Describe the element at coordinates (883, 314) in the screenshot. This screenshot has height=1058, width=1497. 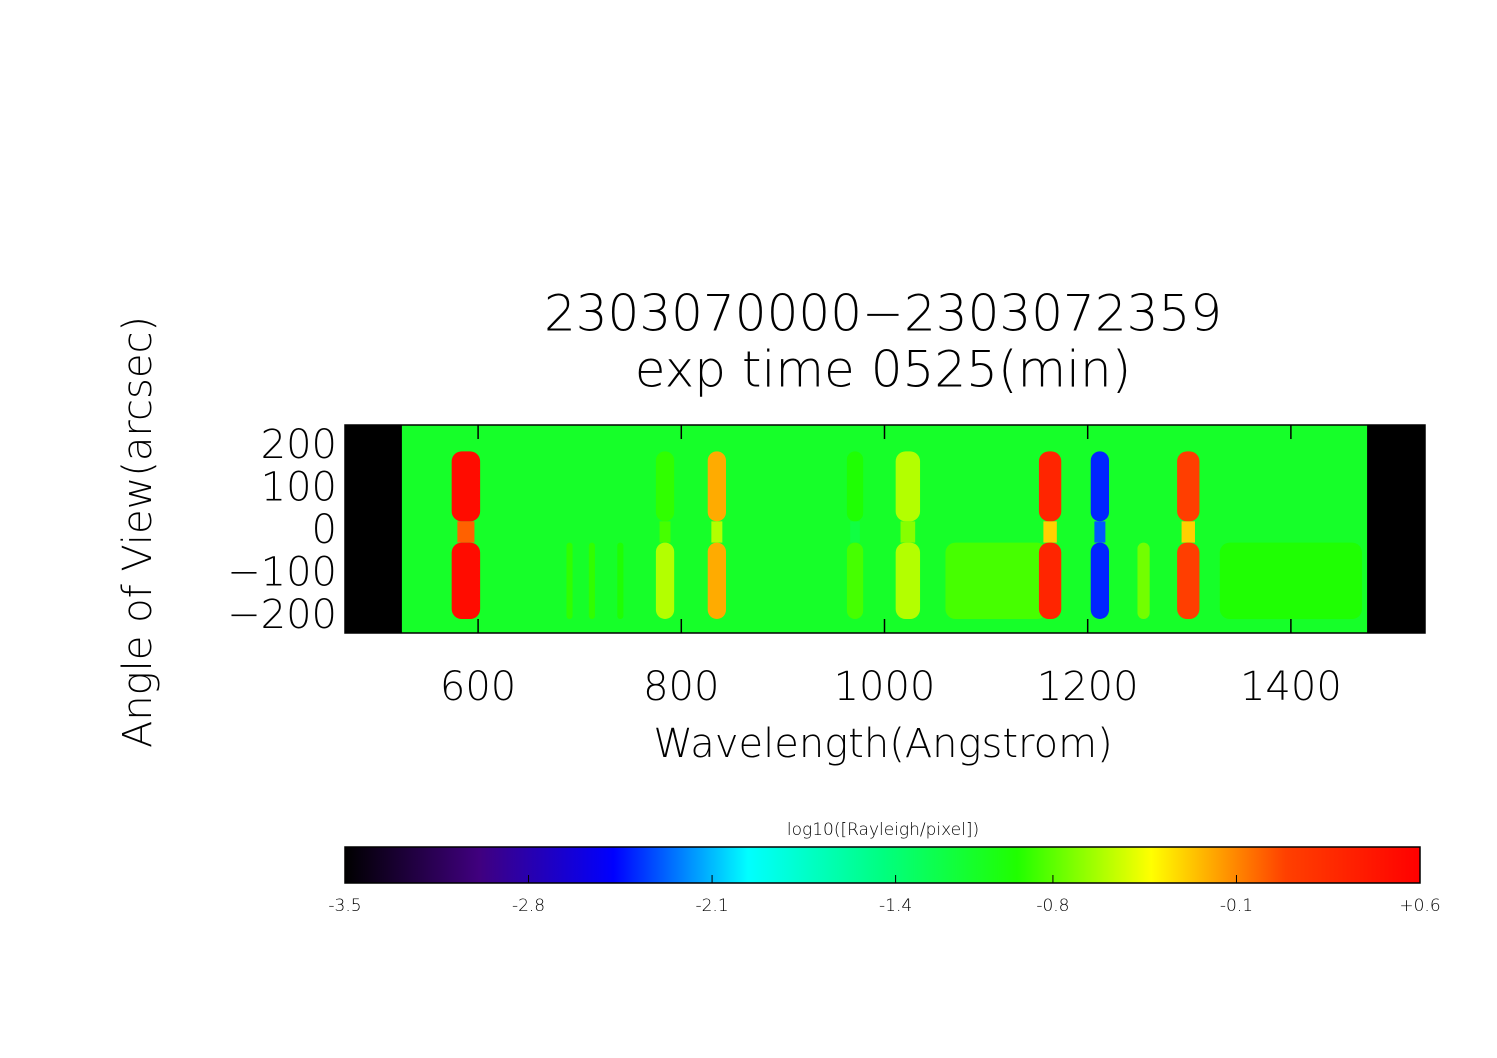
I see `chart-title: 2303070000−2303072359` at that location.